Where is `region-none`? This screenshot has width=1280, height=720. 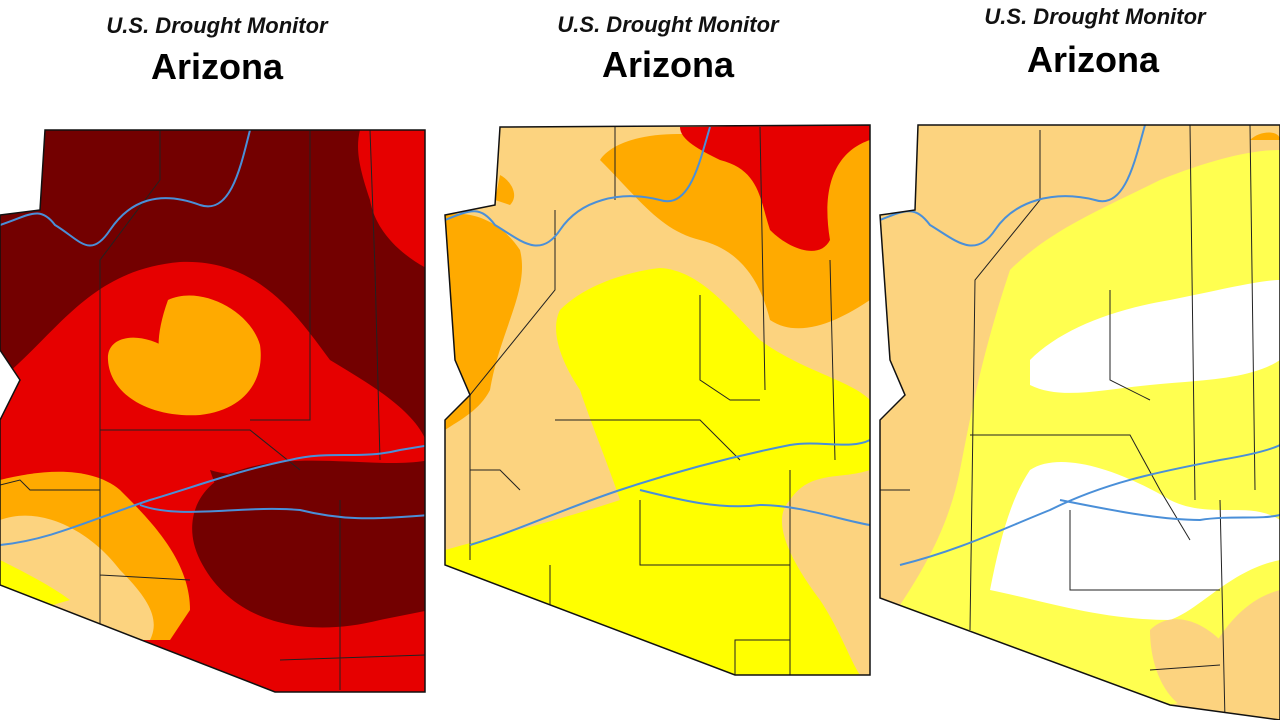
region-none is located at coordinates (1155, 336).